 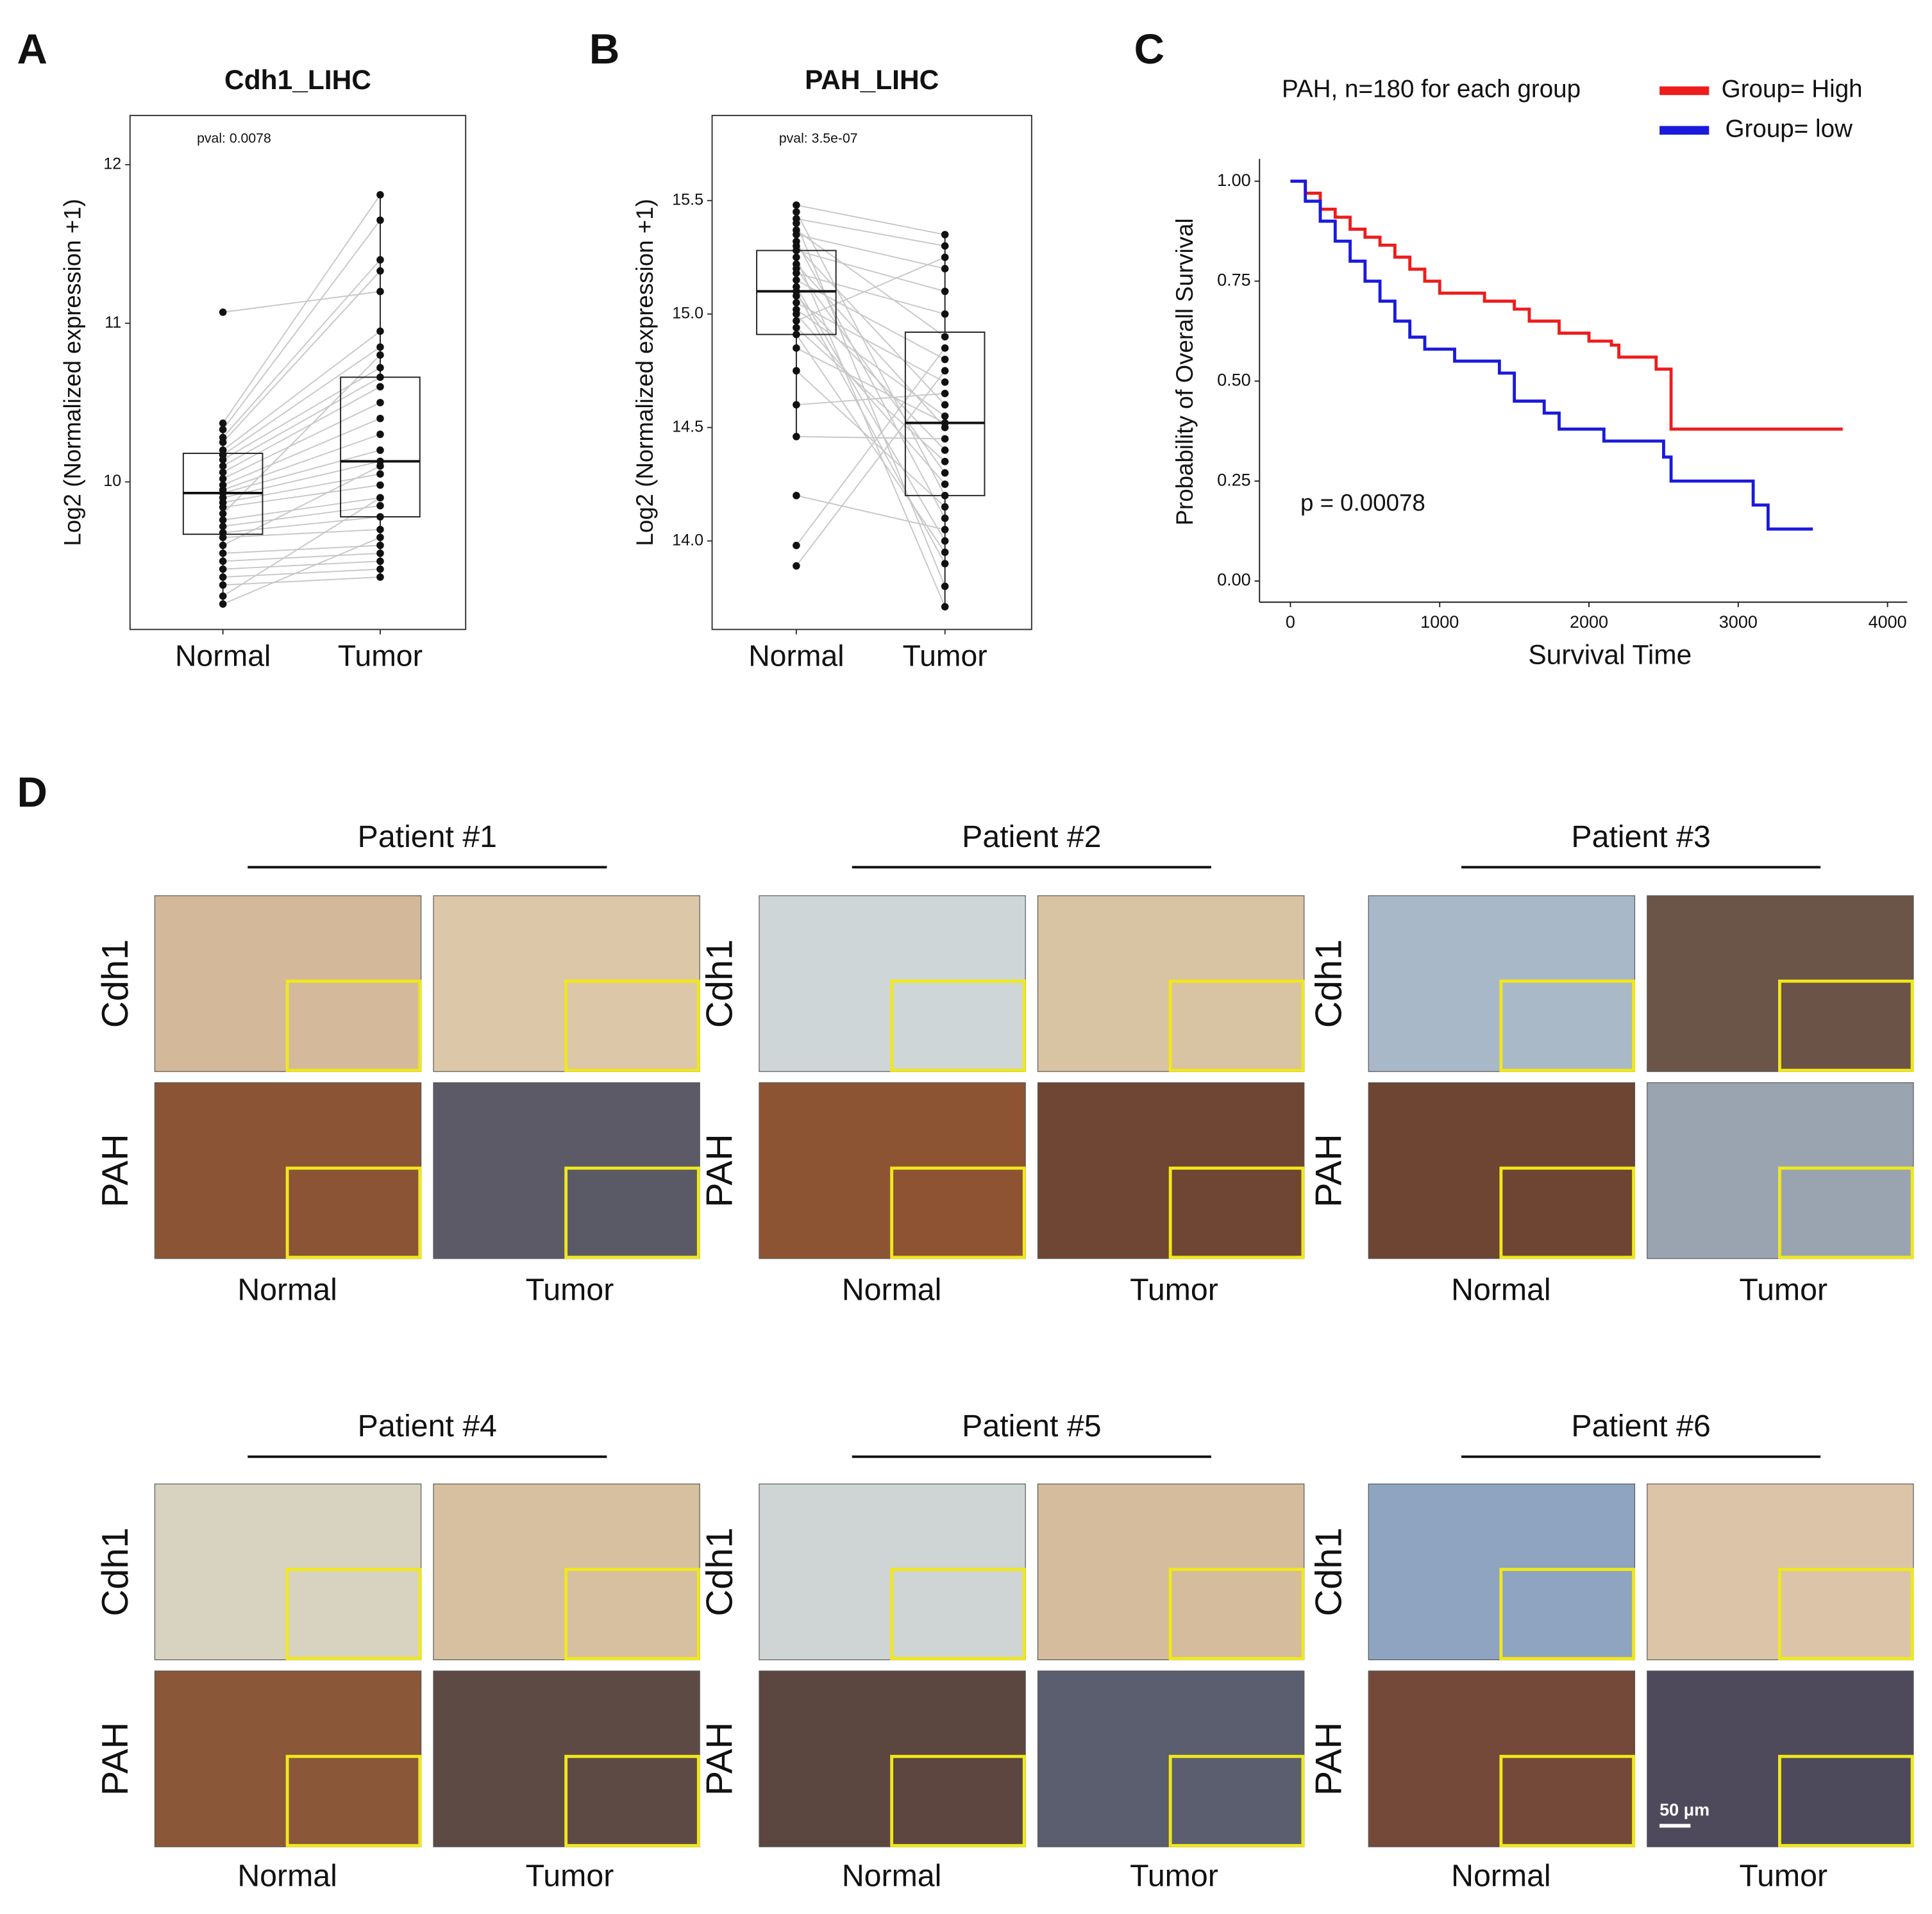 I want to click on annotation: pval: 3.5e-07, so click(x=818, y=138).